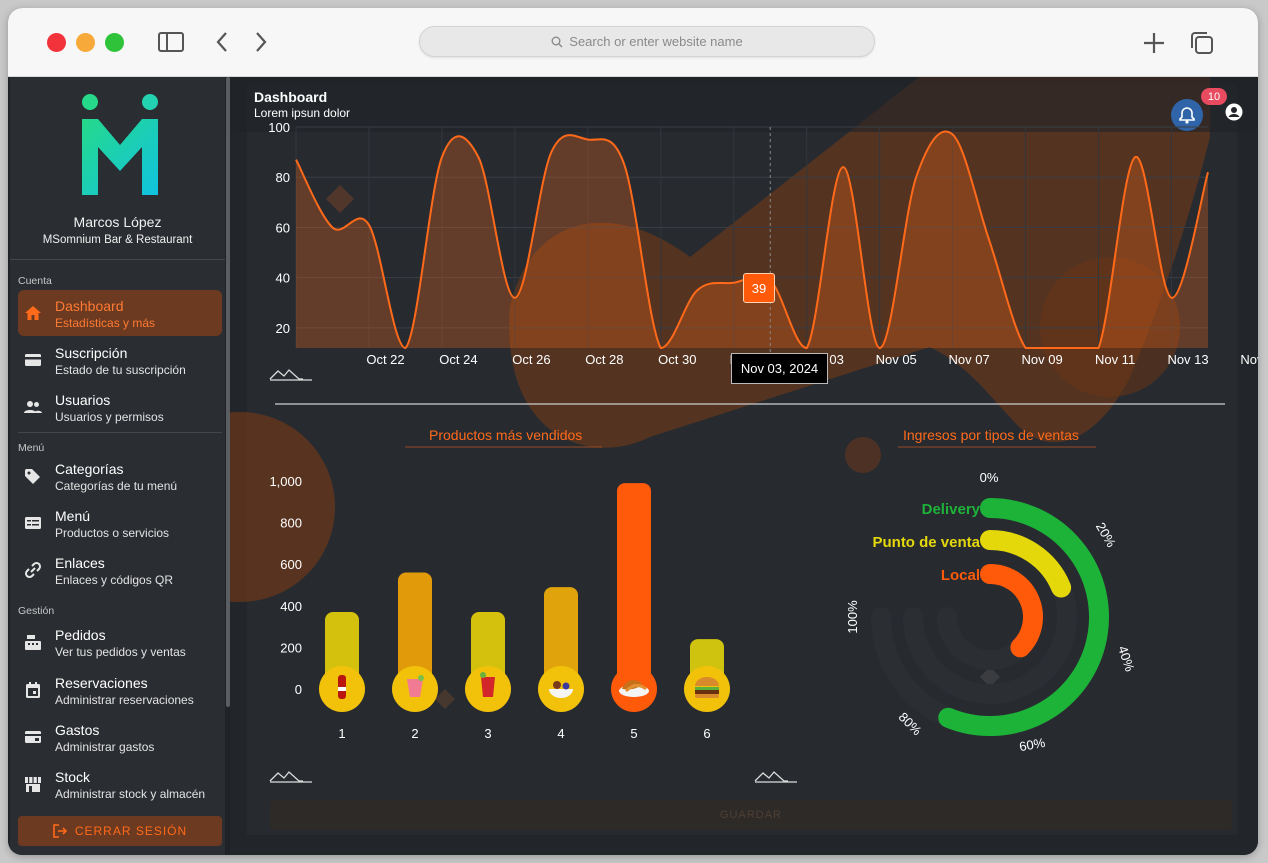 The image size is (1268, 863). I want to click on section-gestion: Gestión, so click(36, 611).